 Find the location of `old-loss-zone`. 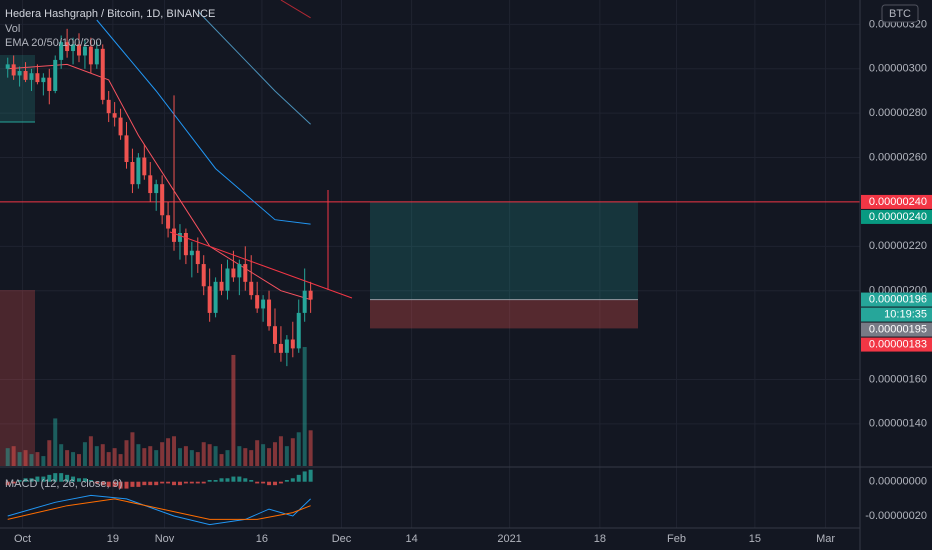

old-loss-zone is located at coordinates (17, 378).